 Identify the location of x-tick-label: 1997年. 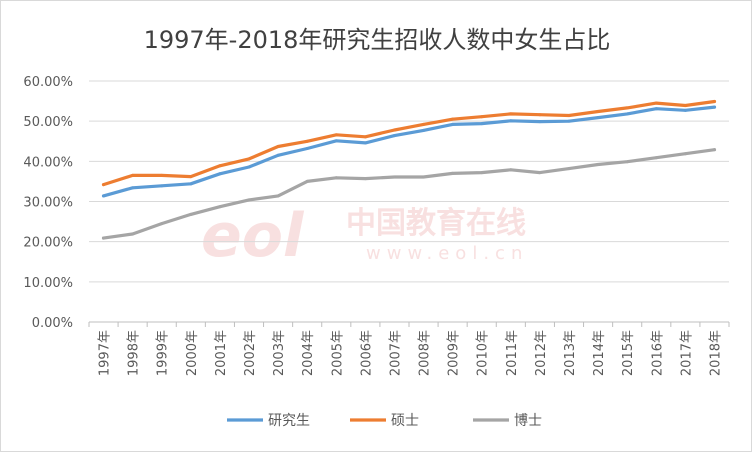
(105, 353).